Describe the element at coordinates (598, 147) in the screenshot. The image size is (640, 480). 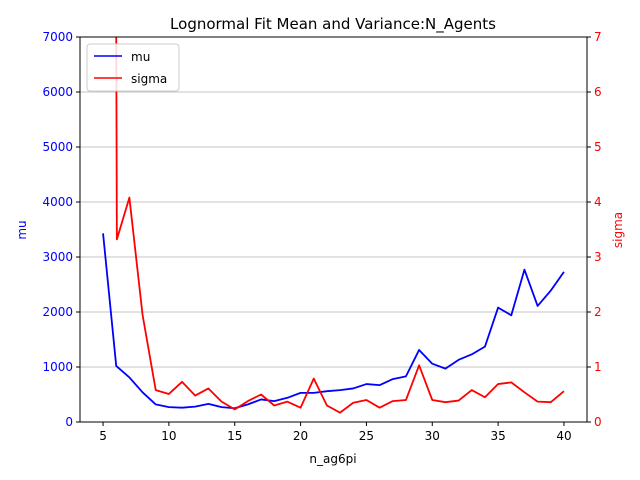
I see `y-right-tick-label: 5` at that location.